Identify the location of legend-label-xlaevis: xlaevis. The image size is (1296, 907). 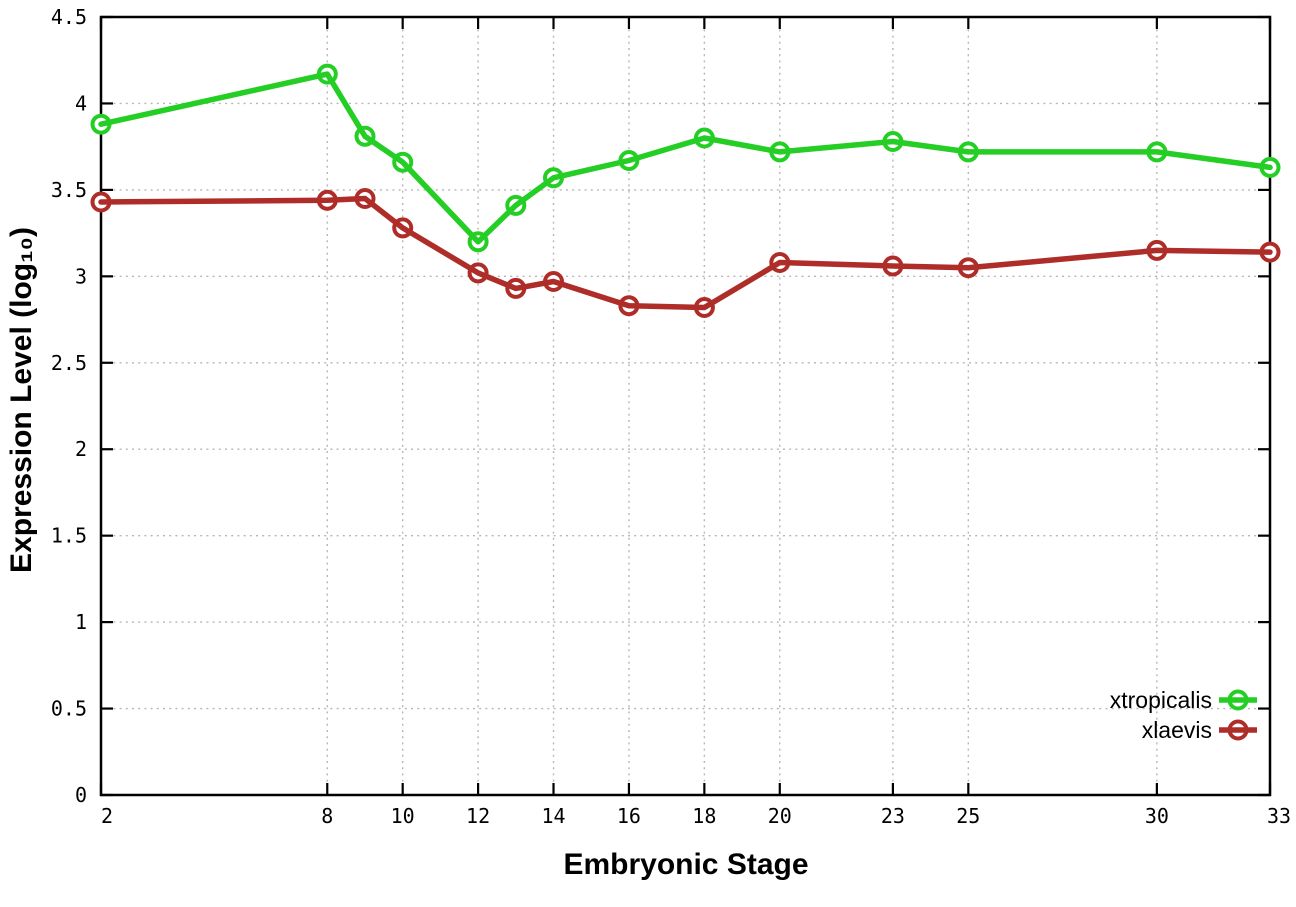
(1177, 730).